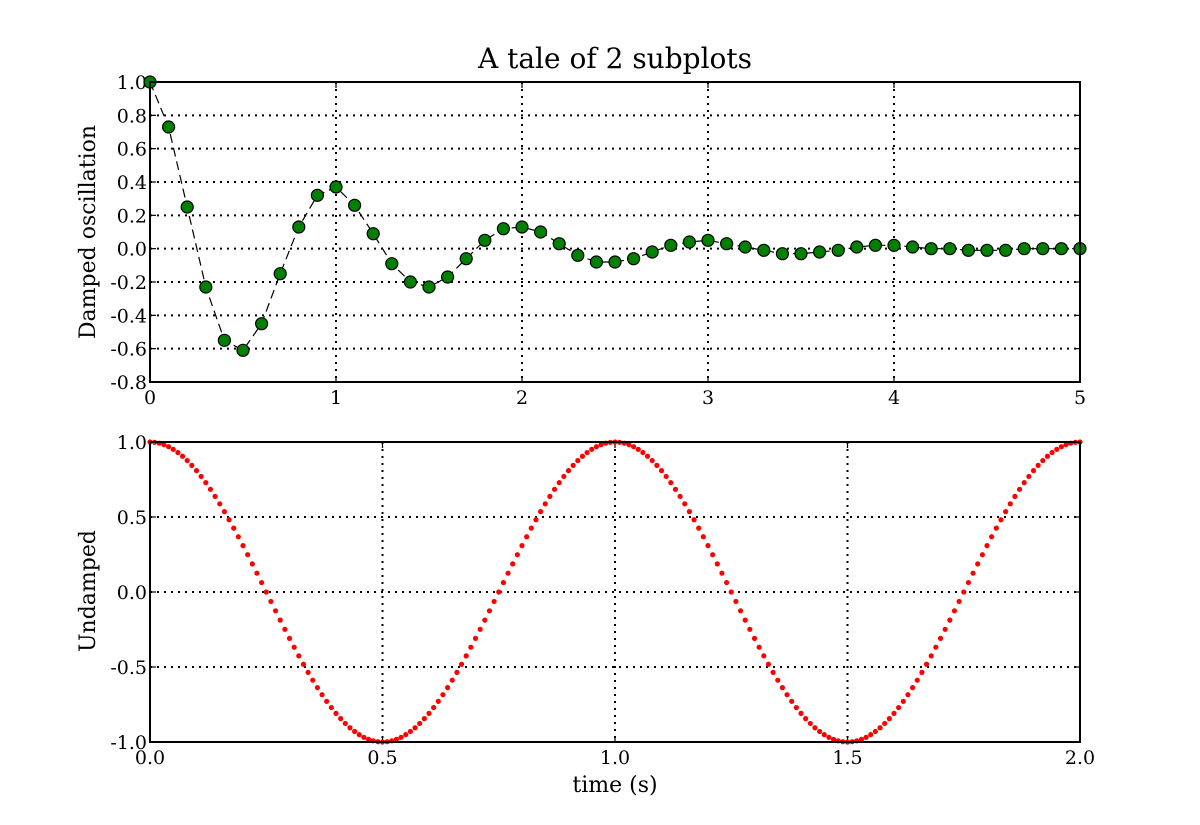  I want to click on bottom-subplot-x-tick-label: 0.5, so click(382, 758).